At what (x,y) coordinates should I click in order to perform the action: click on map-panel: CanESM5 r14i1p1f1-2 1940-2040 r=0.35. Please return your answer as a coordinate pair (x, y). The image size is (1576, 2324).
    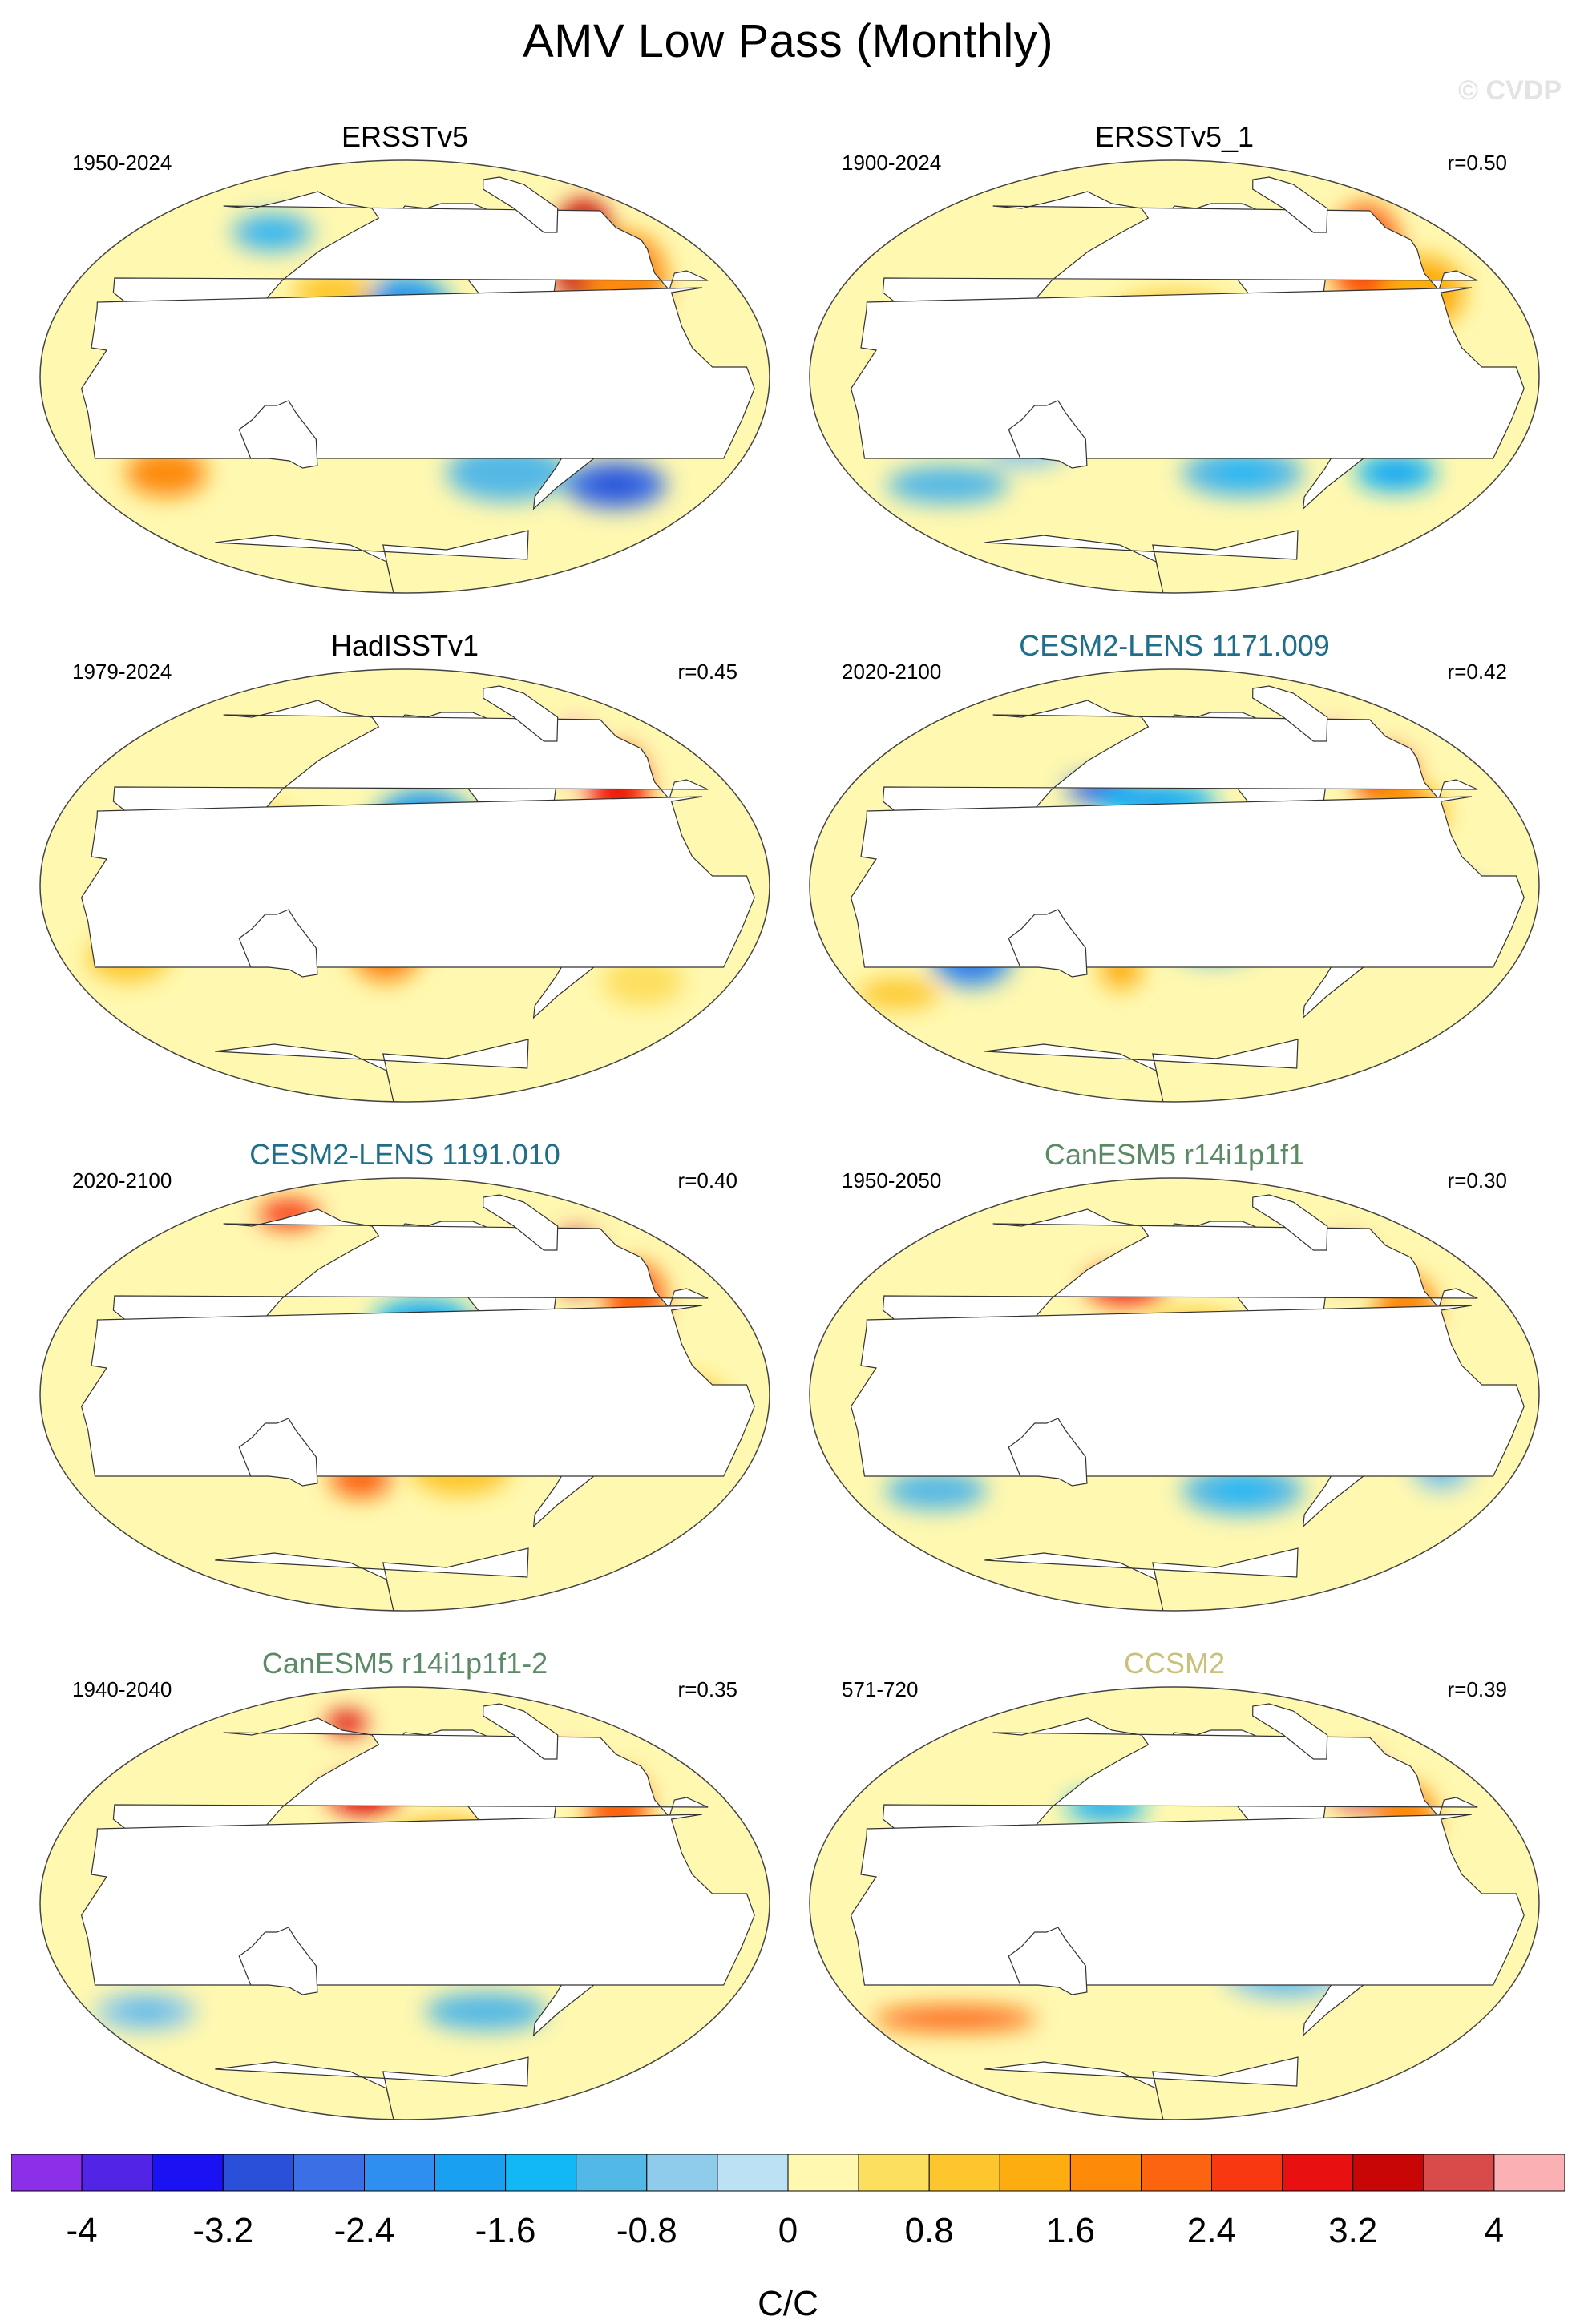
    Looking at the image, I should click on (405, 1897).